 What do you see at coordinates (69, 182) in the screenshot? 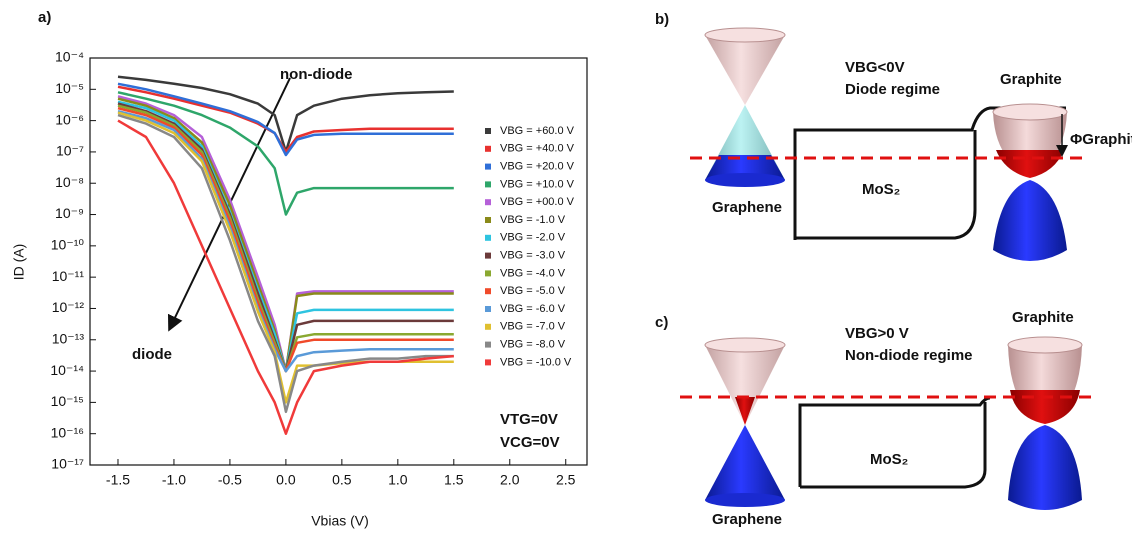
I see `y-tick-label: 10⁻⁸` at bounding box center [69, 182].